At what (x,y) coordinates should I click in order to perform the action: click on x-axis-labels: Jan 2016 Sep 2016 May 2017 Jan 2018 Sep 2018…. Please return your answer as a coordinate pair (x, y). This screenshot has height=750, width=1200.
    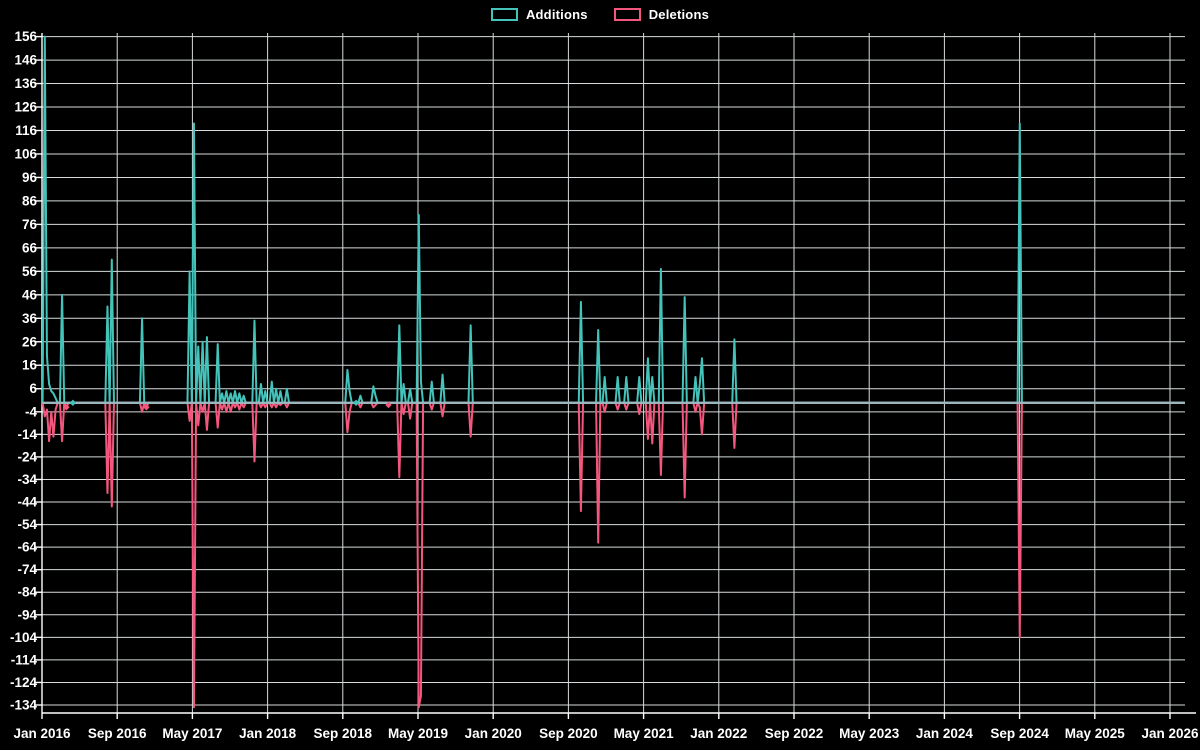
    Looking at the image, I should click on (606, 733).